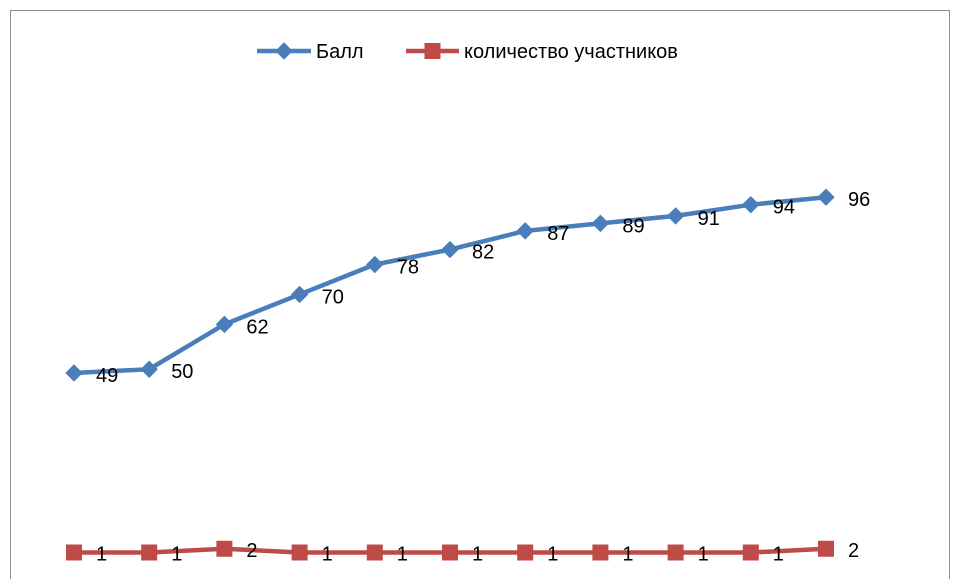 The image size is (961, 580). What do you see at coordinates (633, 226) in the screenshot?
I see `series-1-data-label-8: 89` at bounding box center [633, 226].